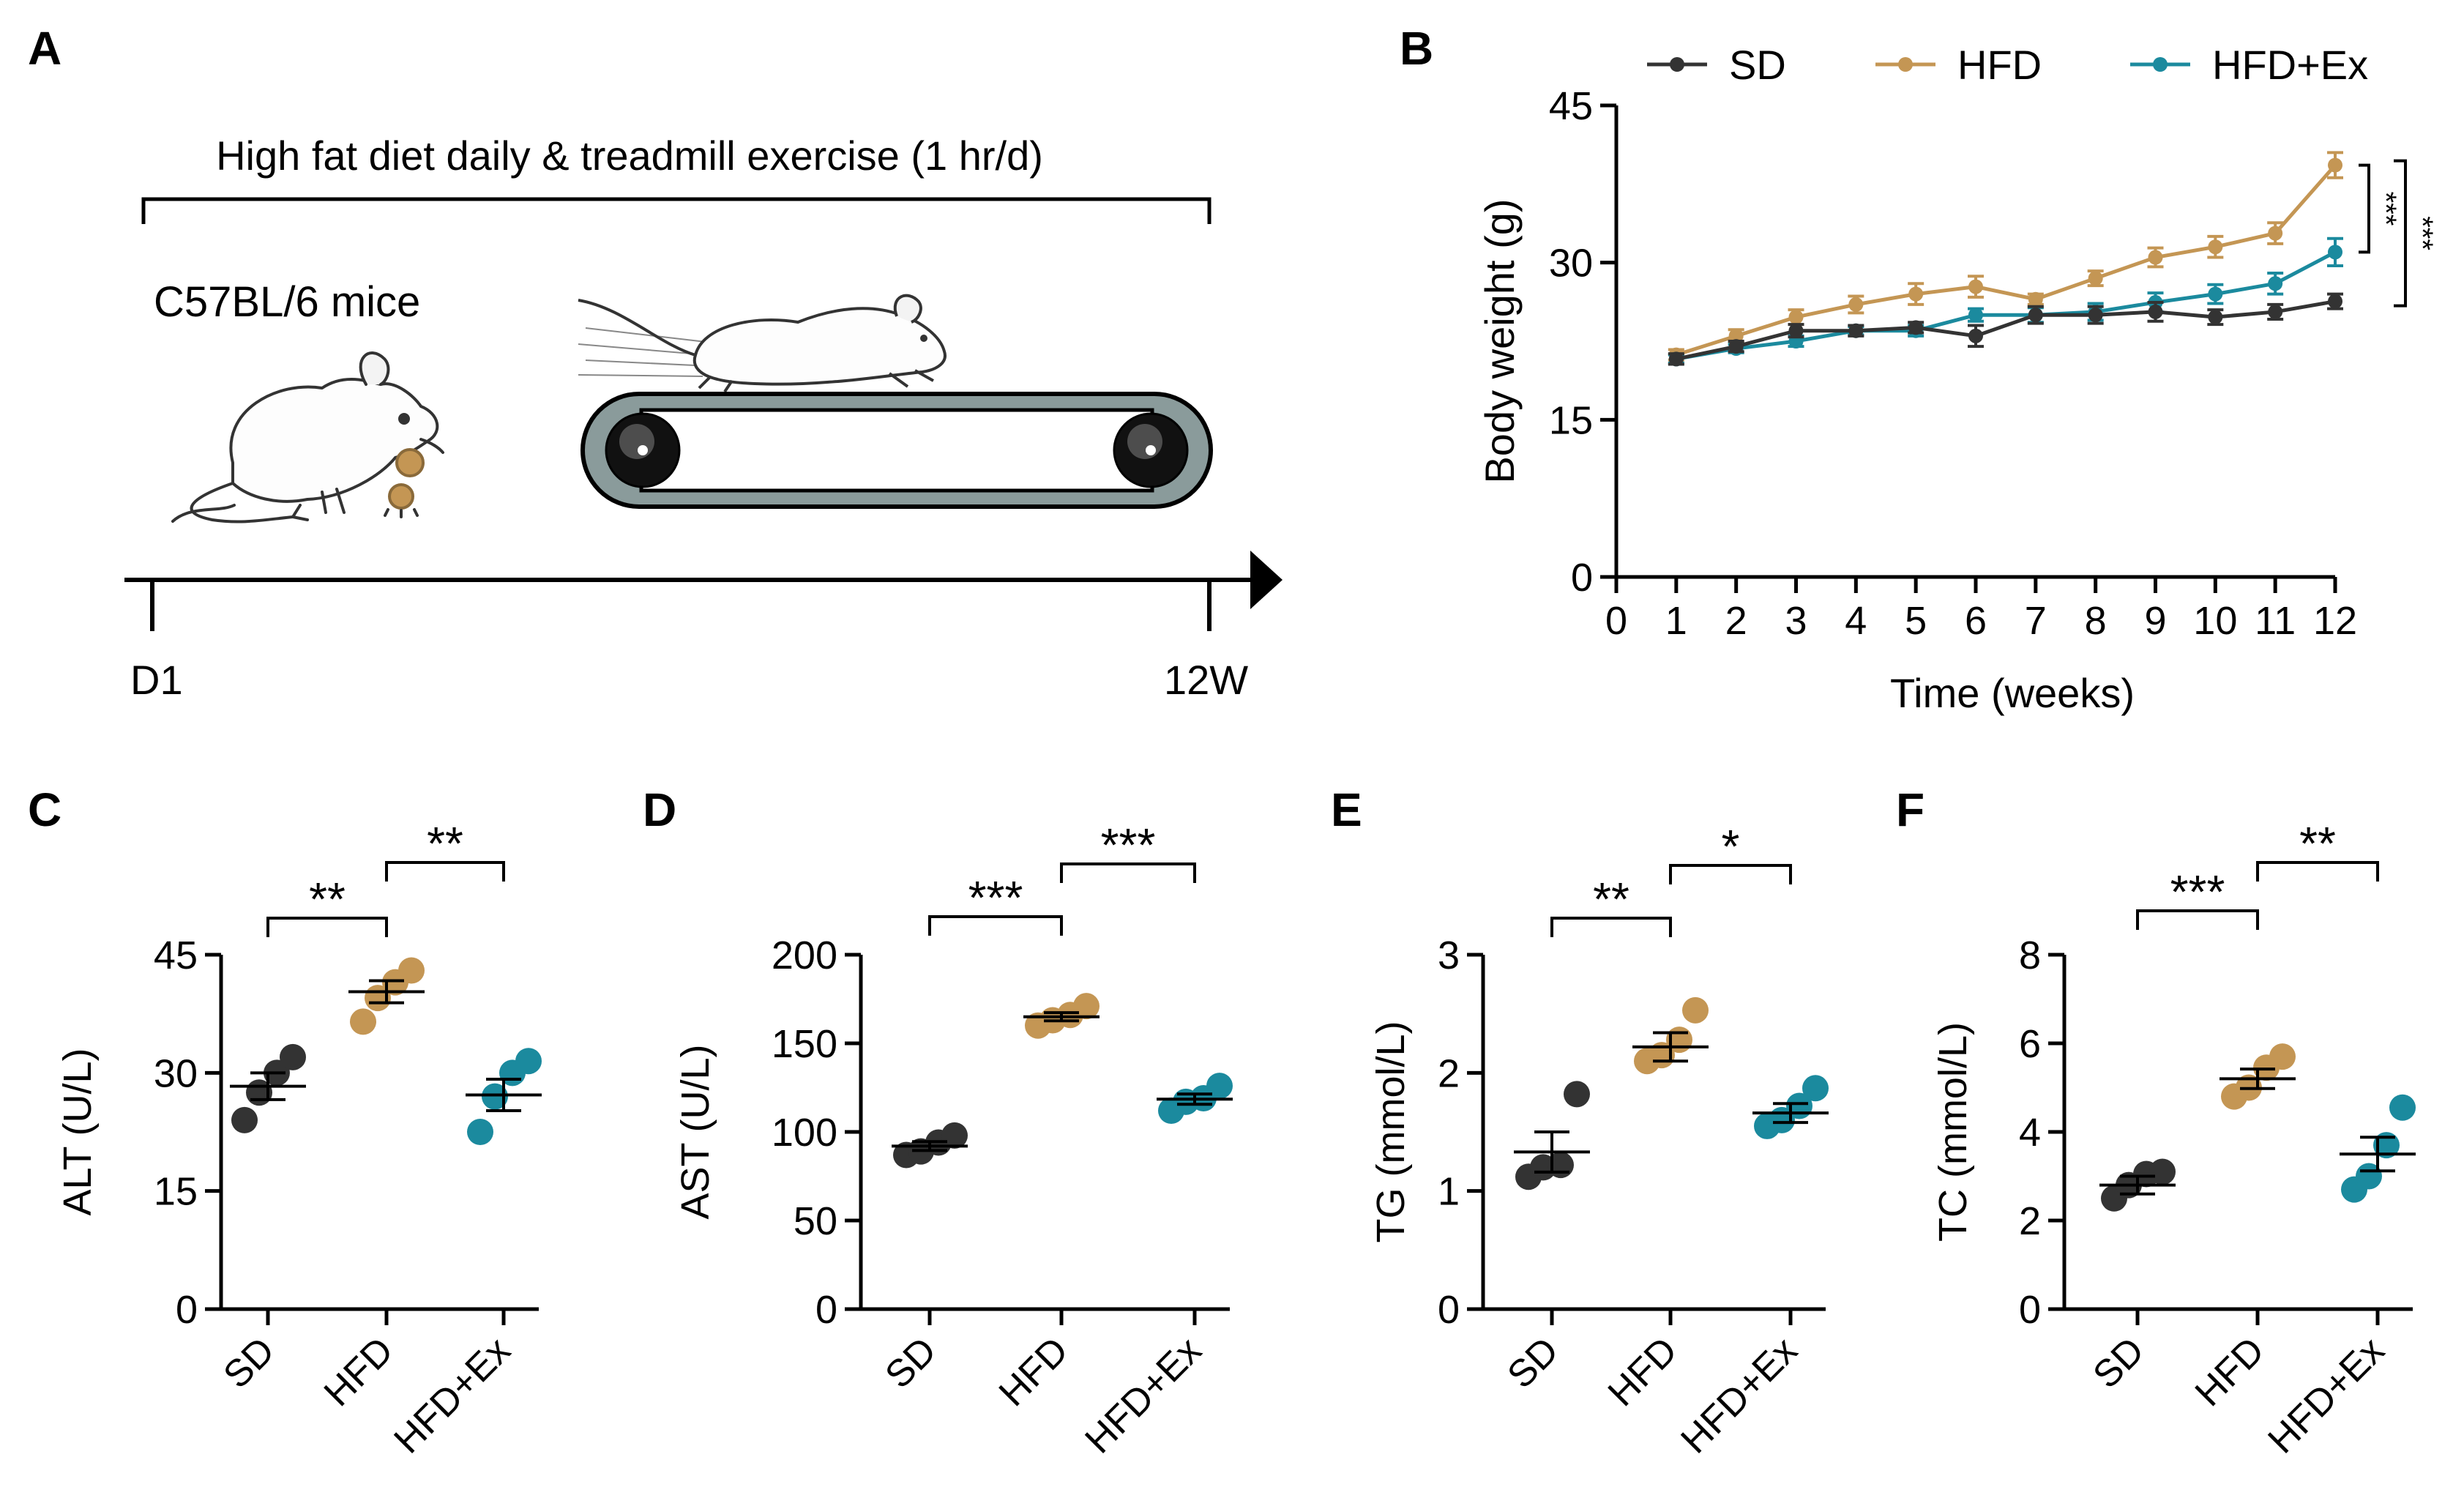  What do you see at coordinates (1976, 621) in the screenshot?
I see `b-x-tick-label: 6` at bounding box center [1976, 621].